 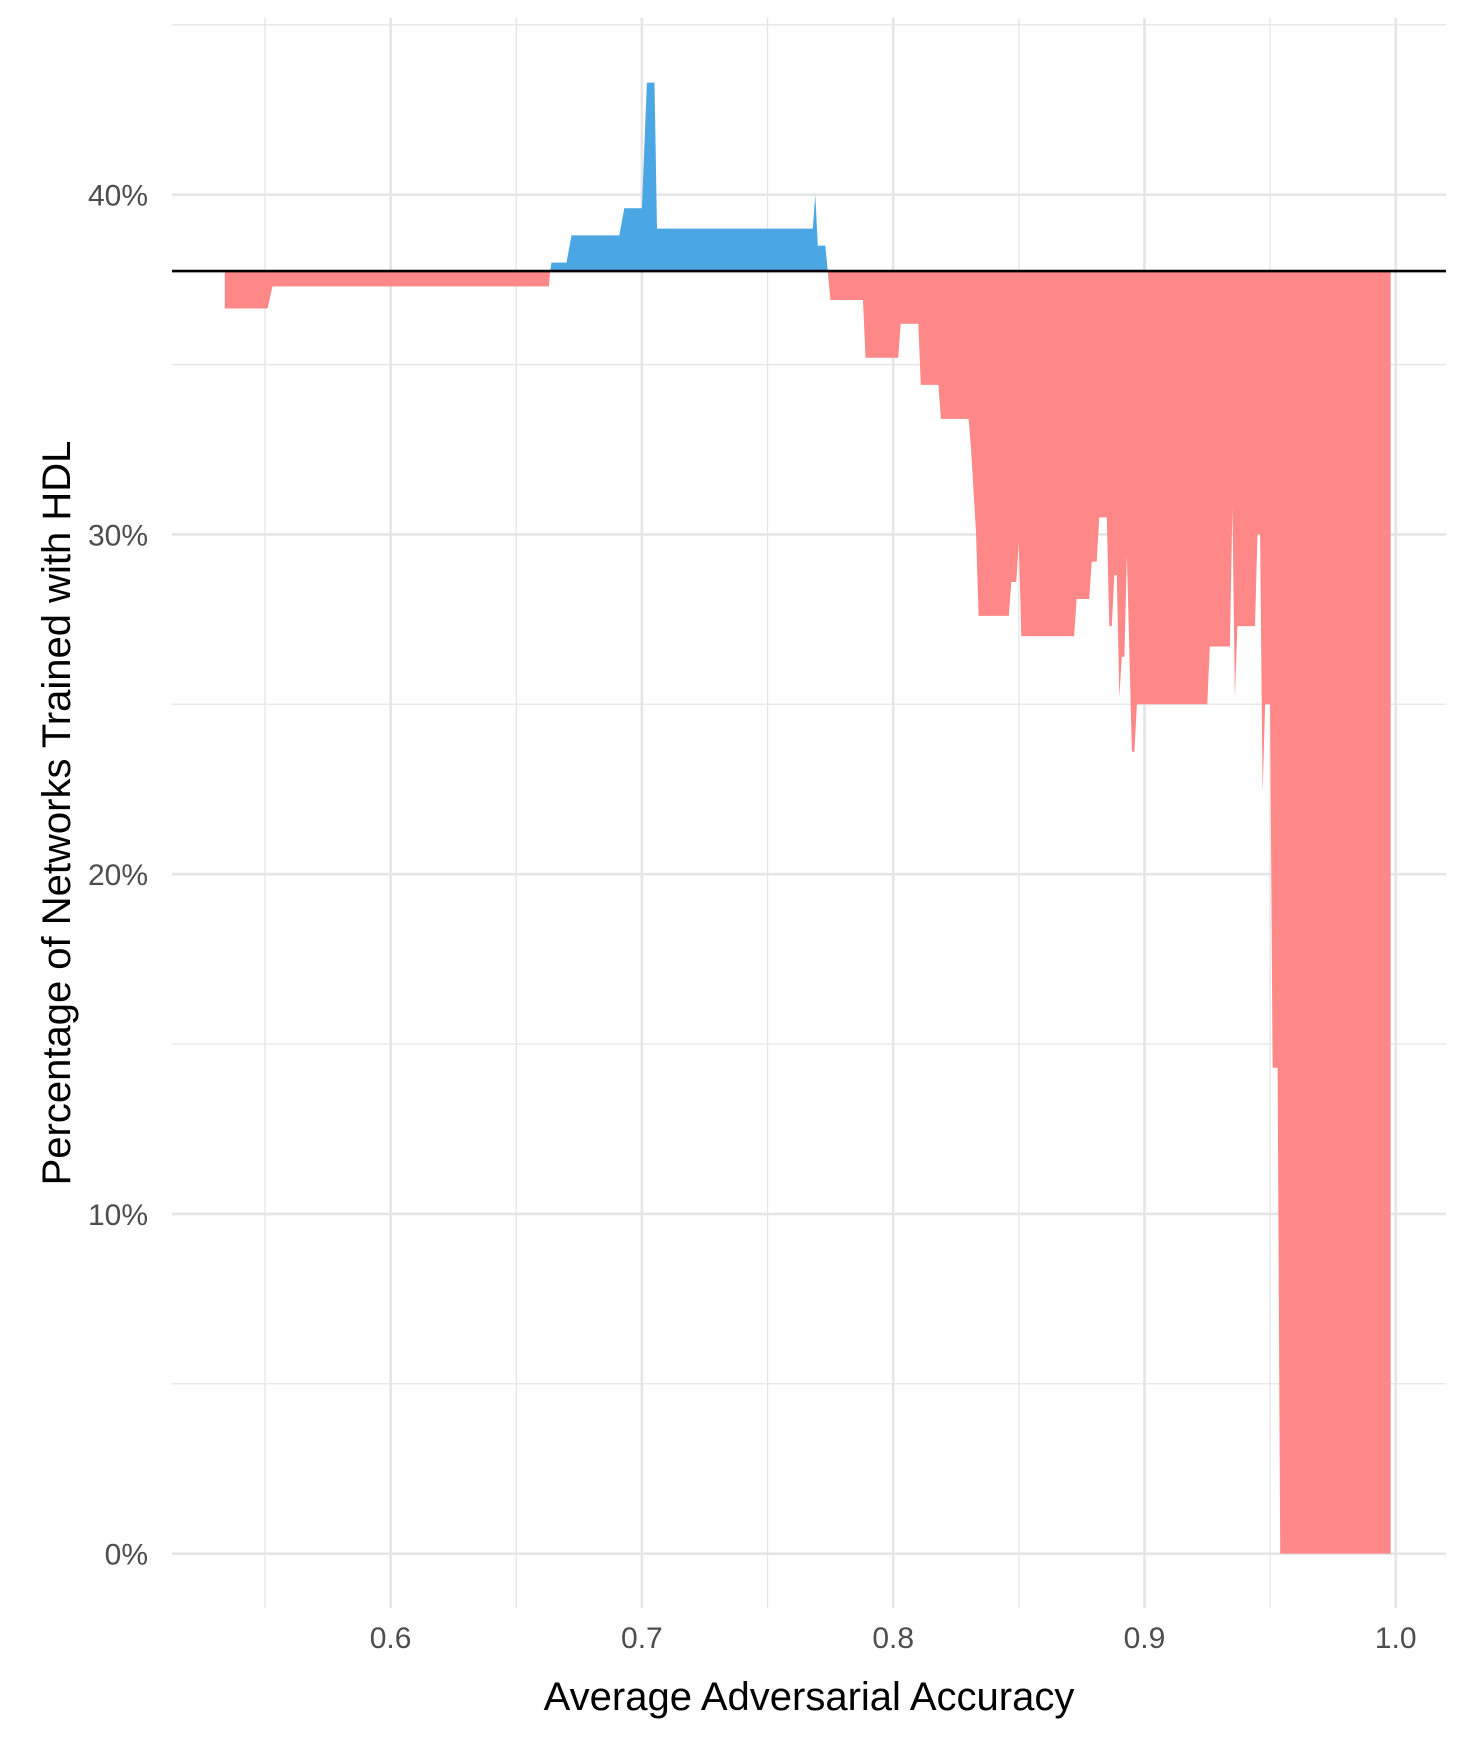 I want to click on y-tick-label: 0%, so click(x=126, y=1555).